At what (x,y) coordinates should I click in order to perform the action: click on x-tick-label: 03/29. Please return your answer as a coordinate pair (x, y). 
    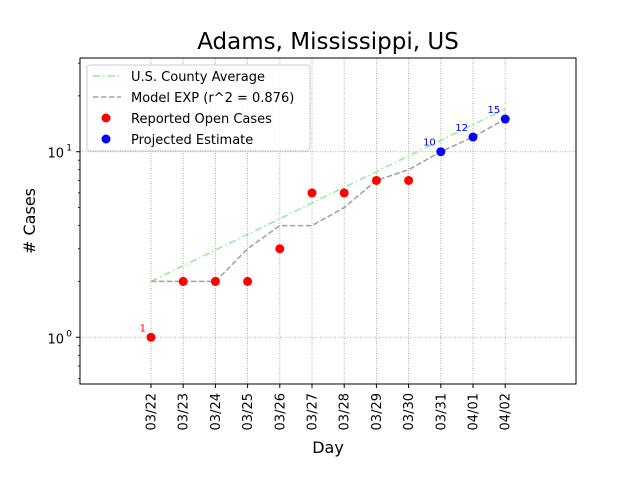
    Looking at the image, I should click on (377, 411).